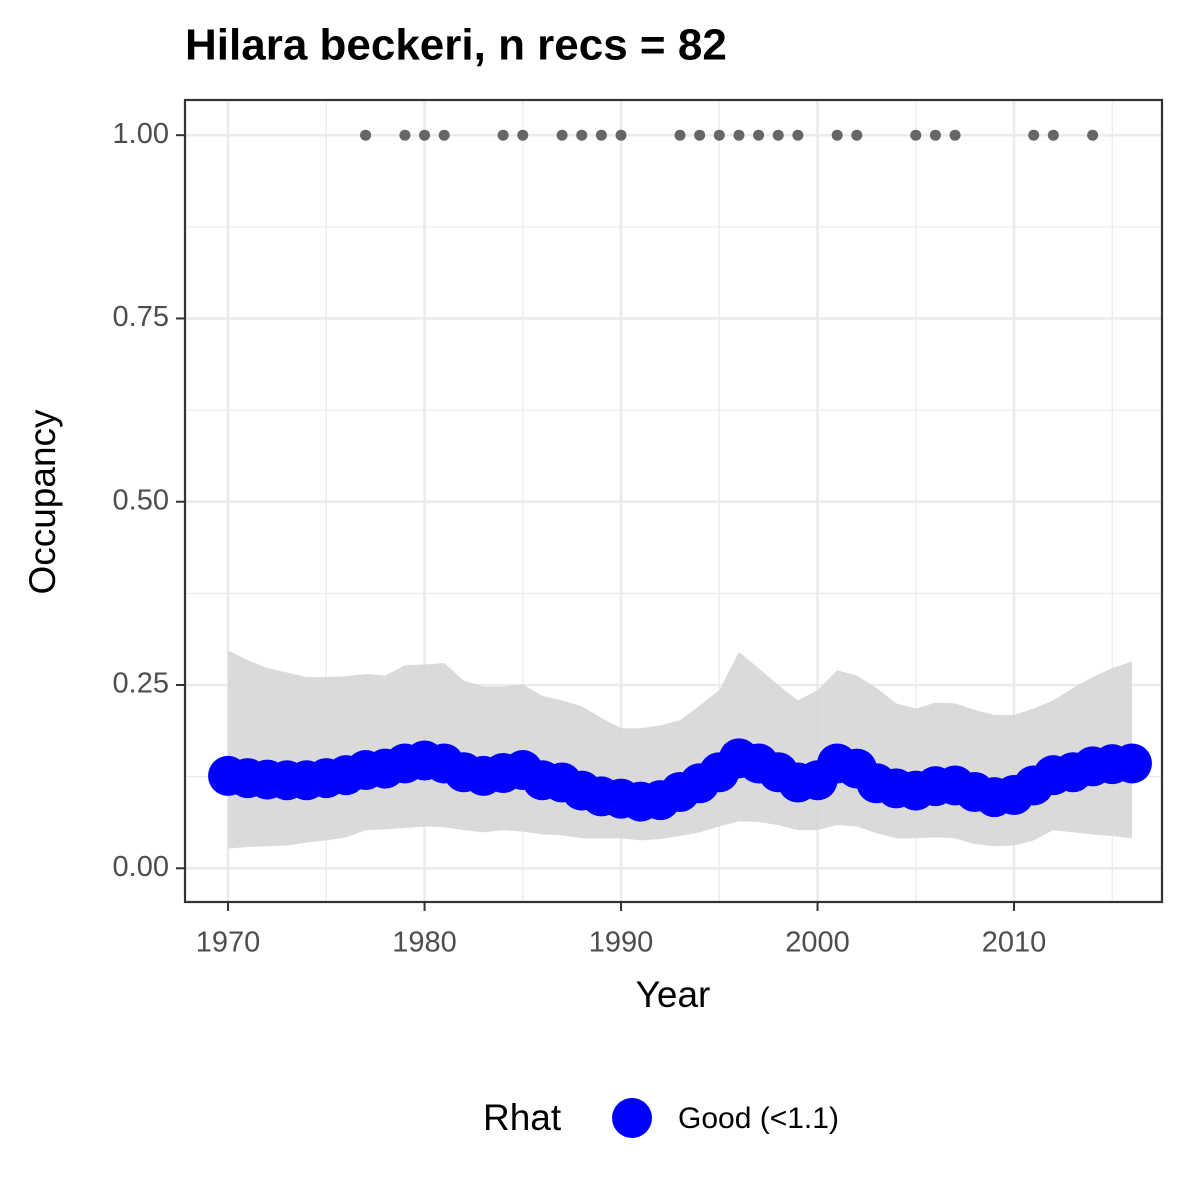  What do you see at coordinates (141, 684) in the screenshot?
I see `y-tick-label: 0.25` at bounding box center [141, 684].